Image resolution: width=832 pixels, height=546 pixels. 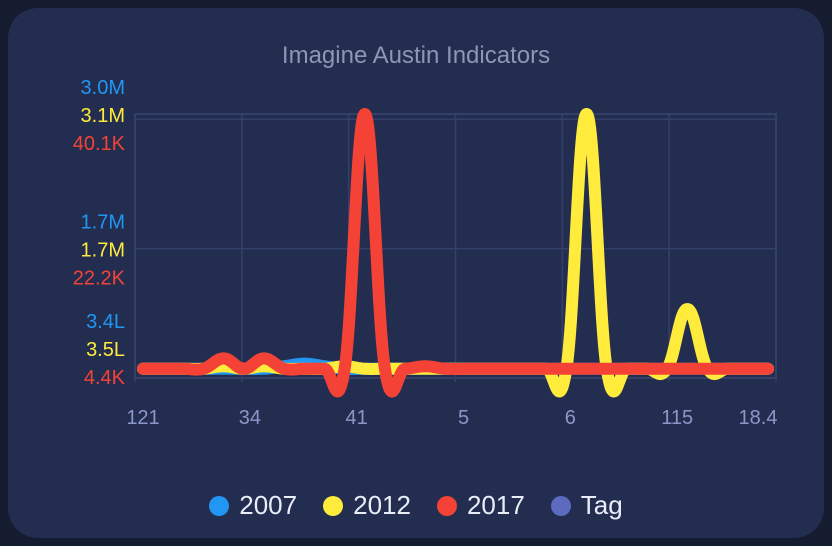 I want to click on legend-label-tag: Tag, so click(x=601, y=505).